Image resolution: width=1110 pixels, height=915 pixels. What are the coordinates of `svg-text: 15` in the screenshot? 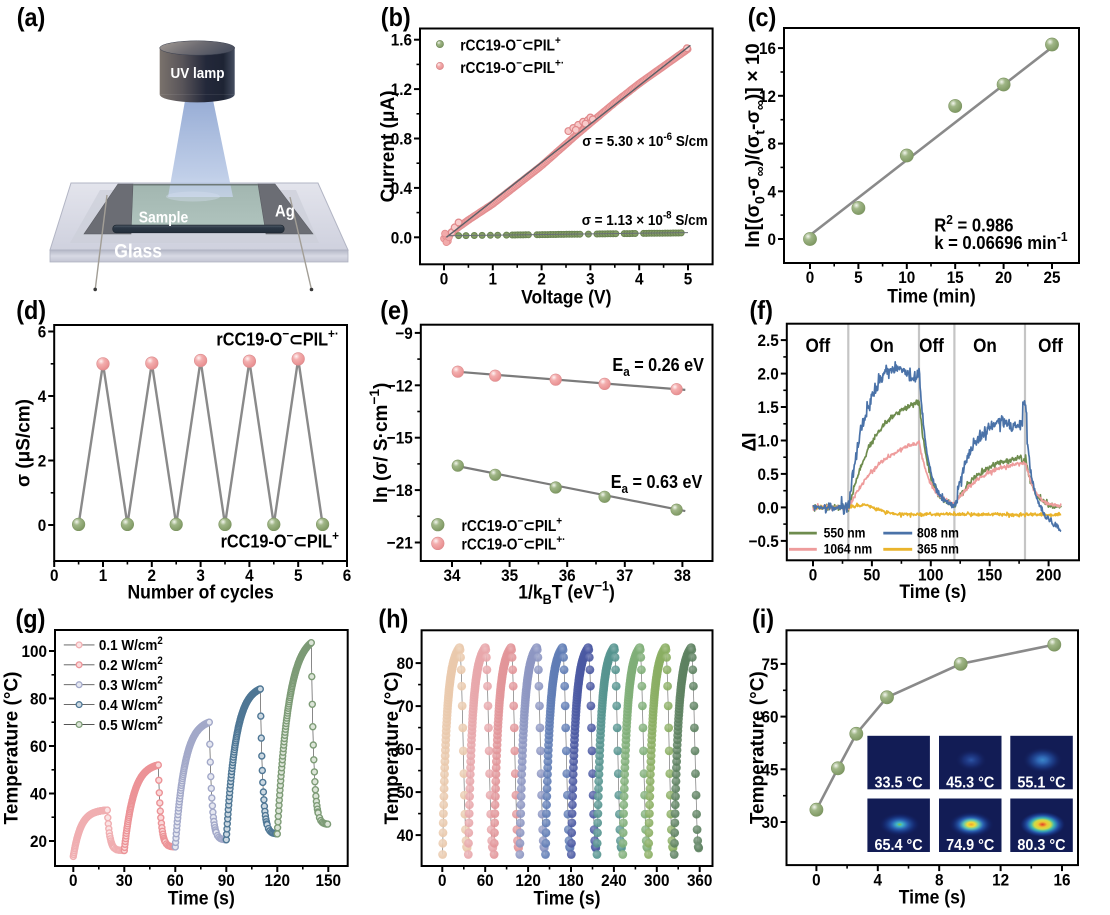 It's located at (955, 277).